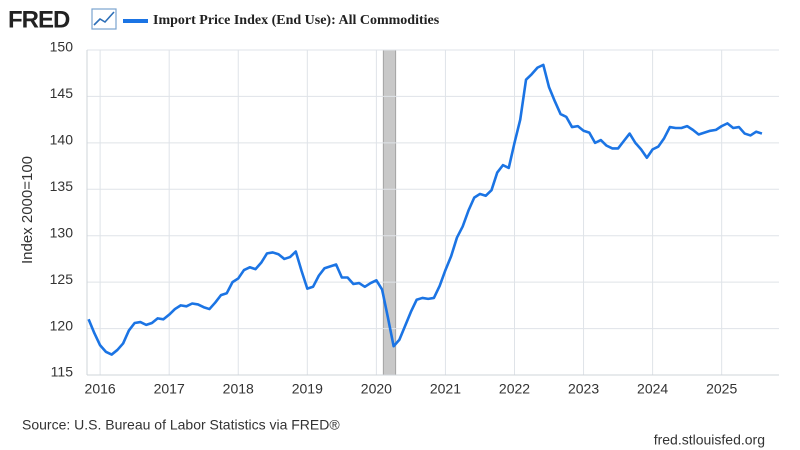 The height and width of the screenshot is (450, 800). I want to click on x-tick-label: 2016, so click(100, 389).